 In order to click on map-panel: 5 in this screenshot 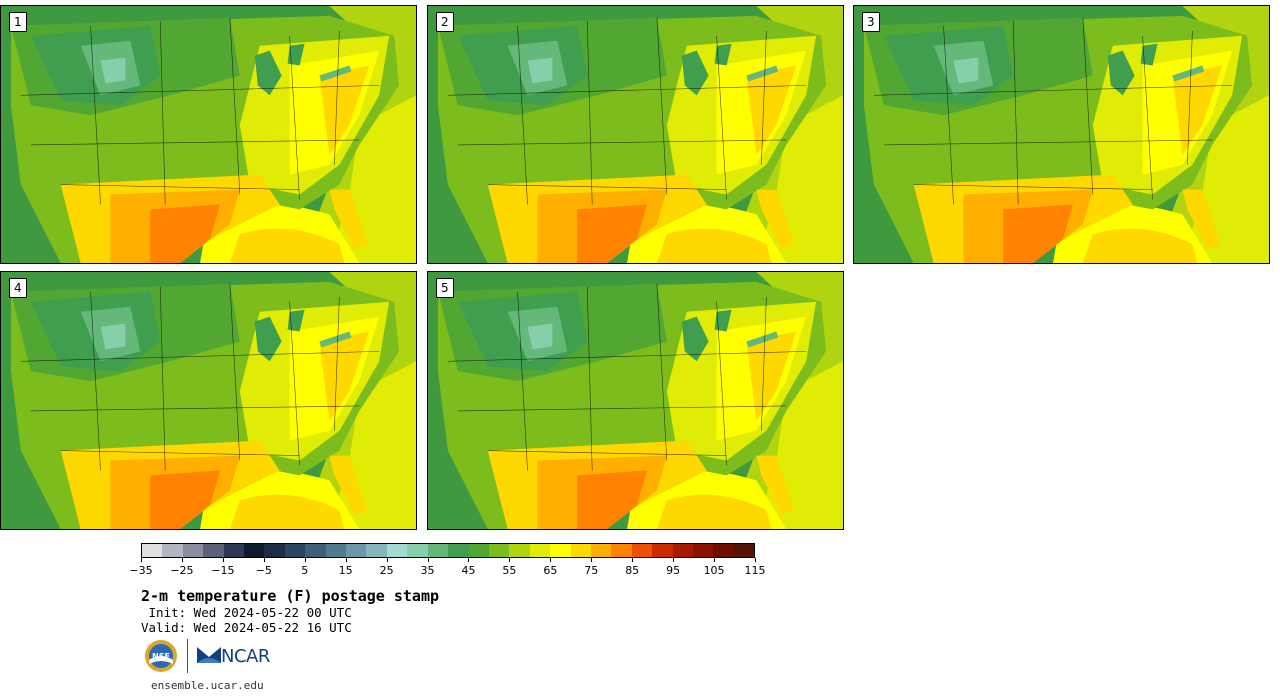, I will do `click(635, 400)`.